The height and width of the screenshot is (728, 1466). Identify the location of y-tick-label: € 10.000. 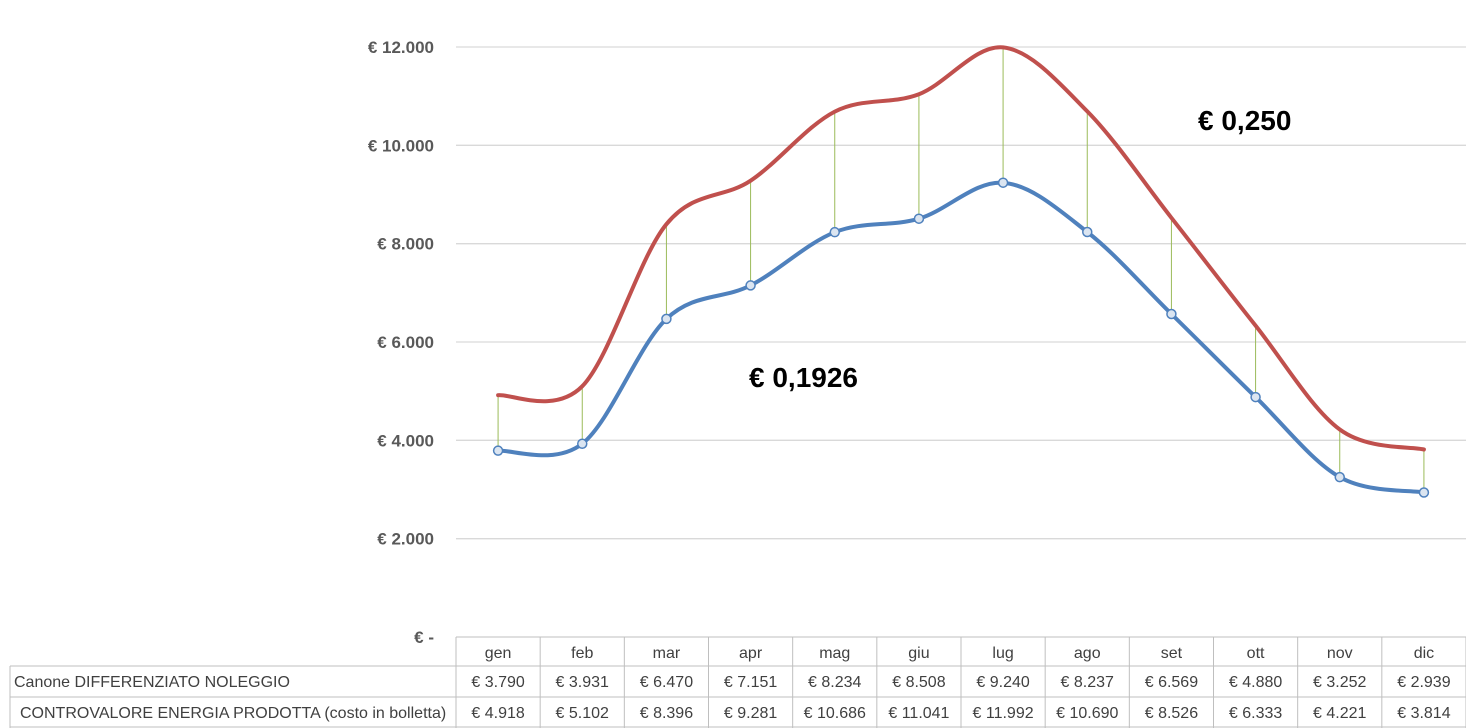
(401, 145).